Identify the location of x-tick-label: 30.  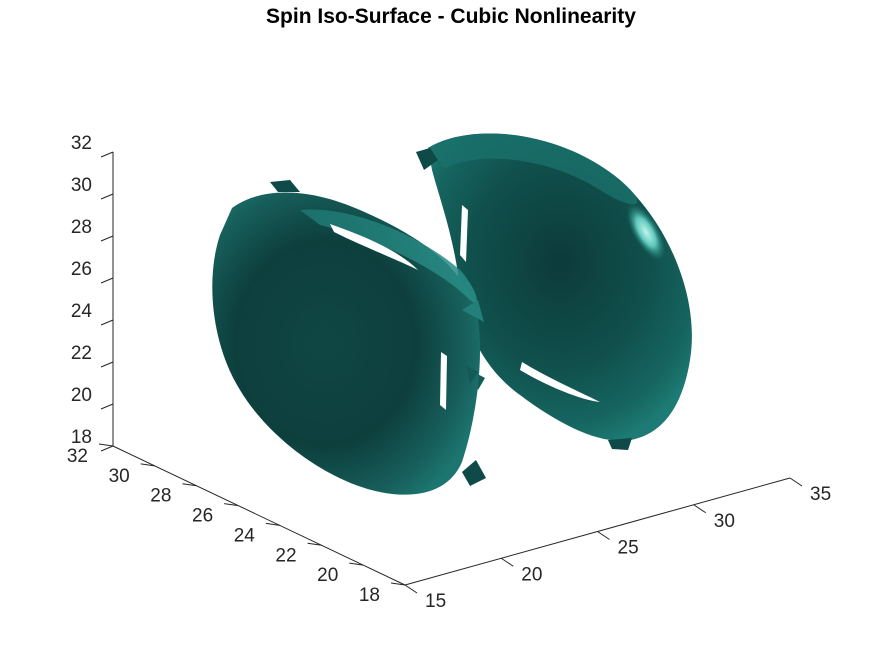
(724, 521).